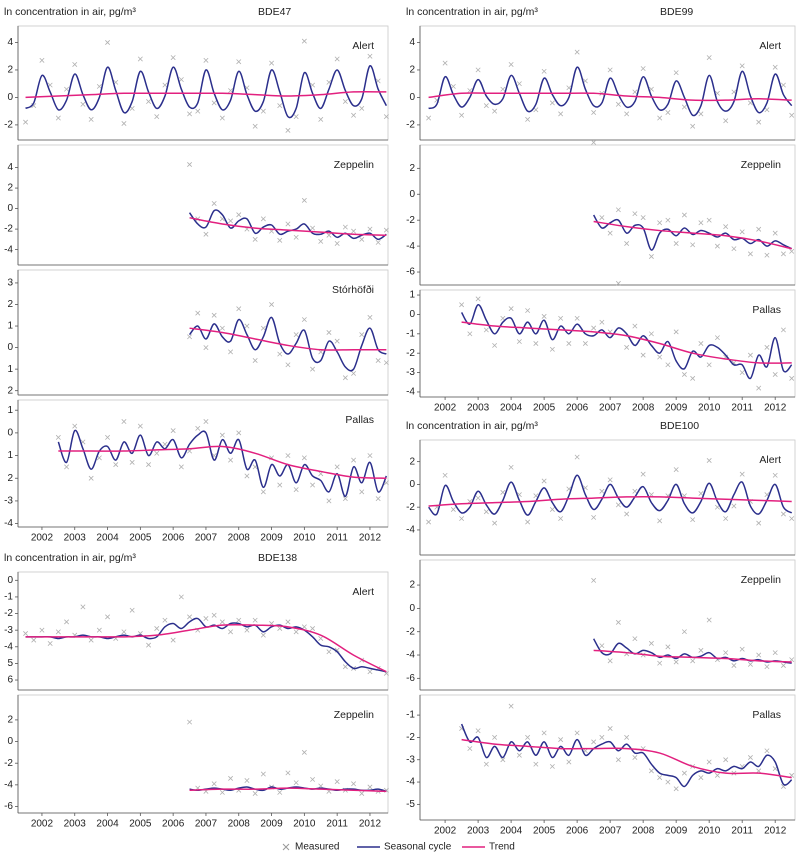 The height and width of the screenshot is (854, 800). What do you see at coordinates (353, 290) in the screenshot?
I see `station-label: Stórhöfði` at bounding box center [353, 290].